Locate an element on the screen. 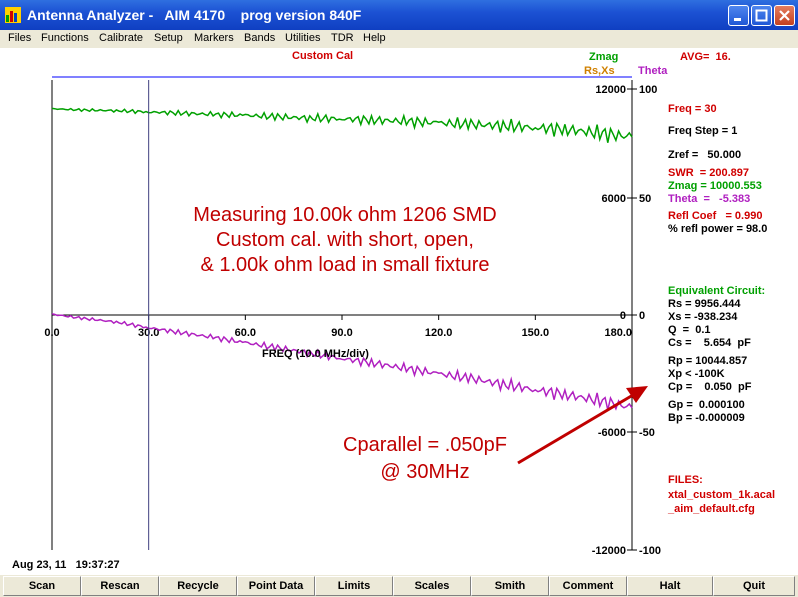 The width and height of the screenshot is (798, 597). files-title: FILES: is located at coordinates (685, 480).